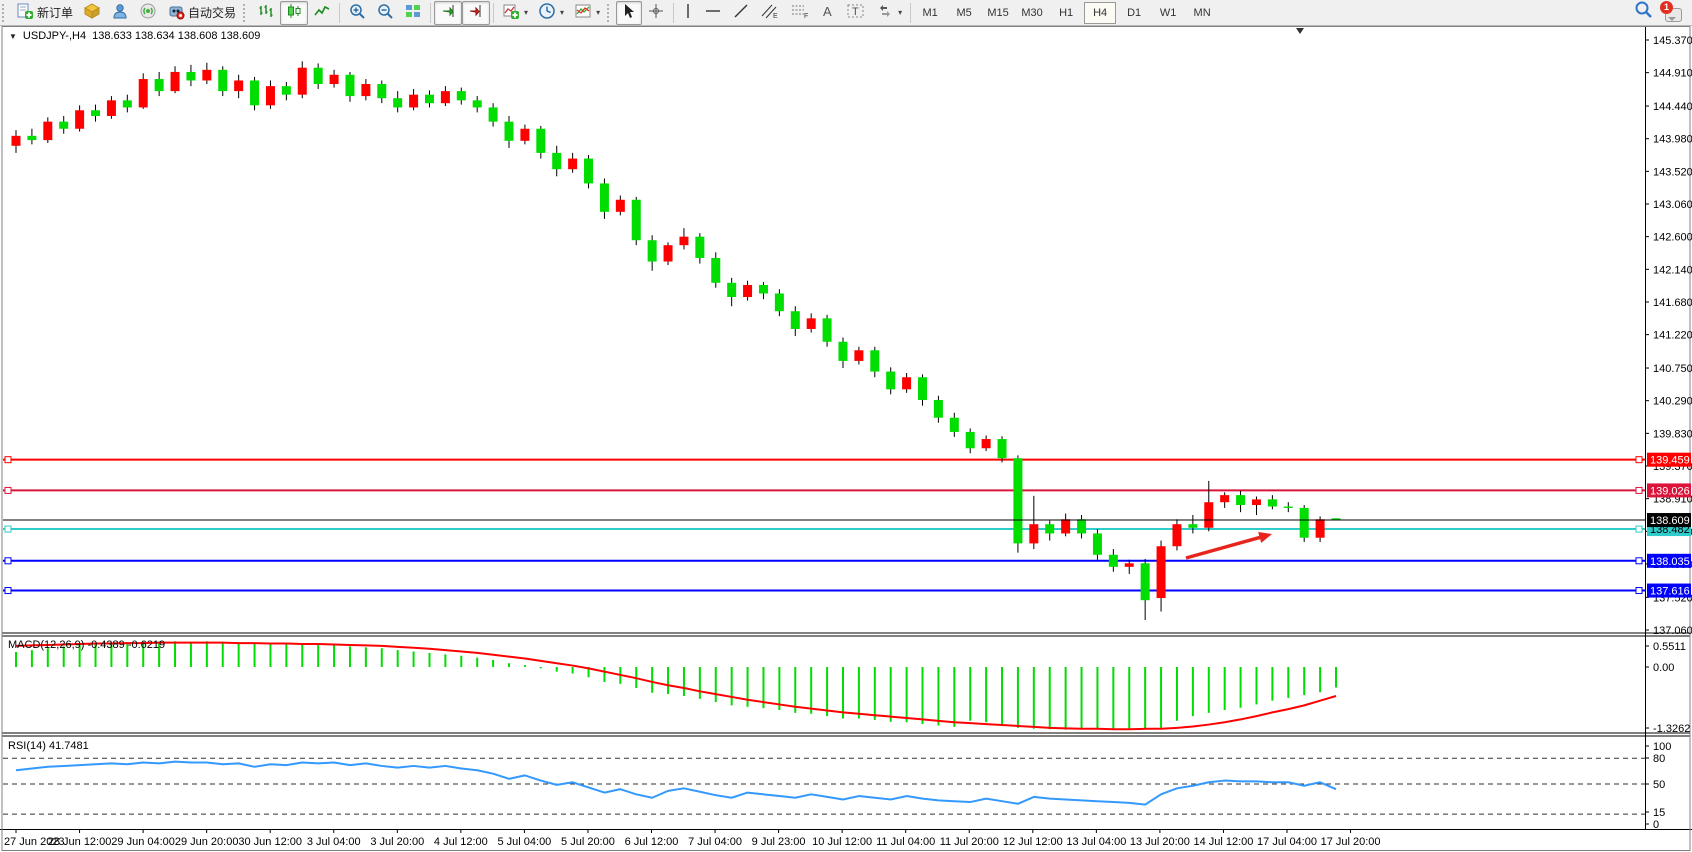 This screenshot has width=1692, height=852. What do you see at coordinates (385, 13) in the screenshot?
I see `zoom-out-button` at bounding box center [385, 13].